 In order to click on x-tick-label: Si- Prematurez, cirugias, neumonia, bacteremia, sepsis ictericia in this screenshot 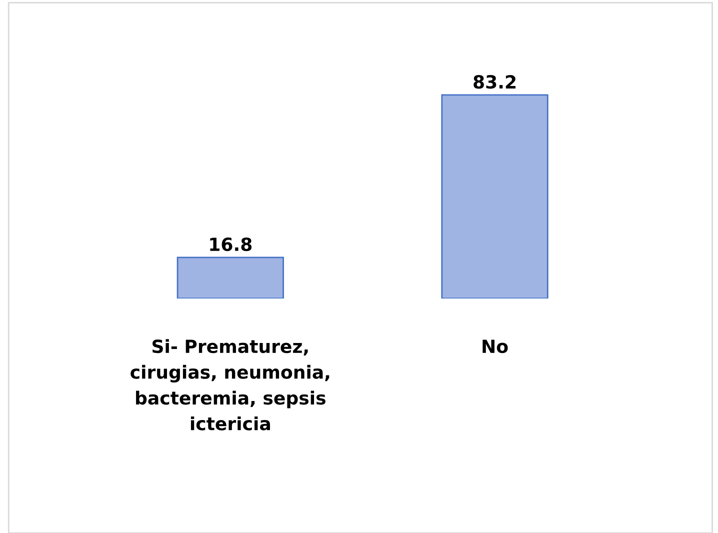, I will do `click(230, 384)`.